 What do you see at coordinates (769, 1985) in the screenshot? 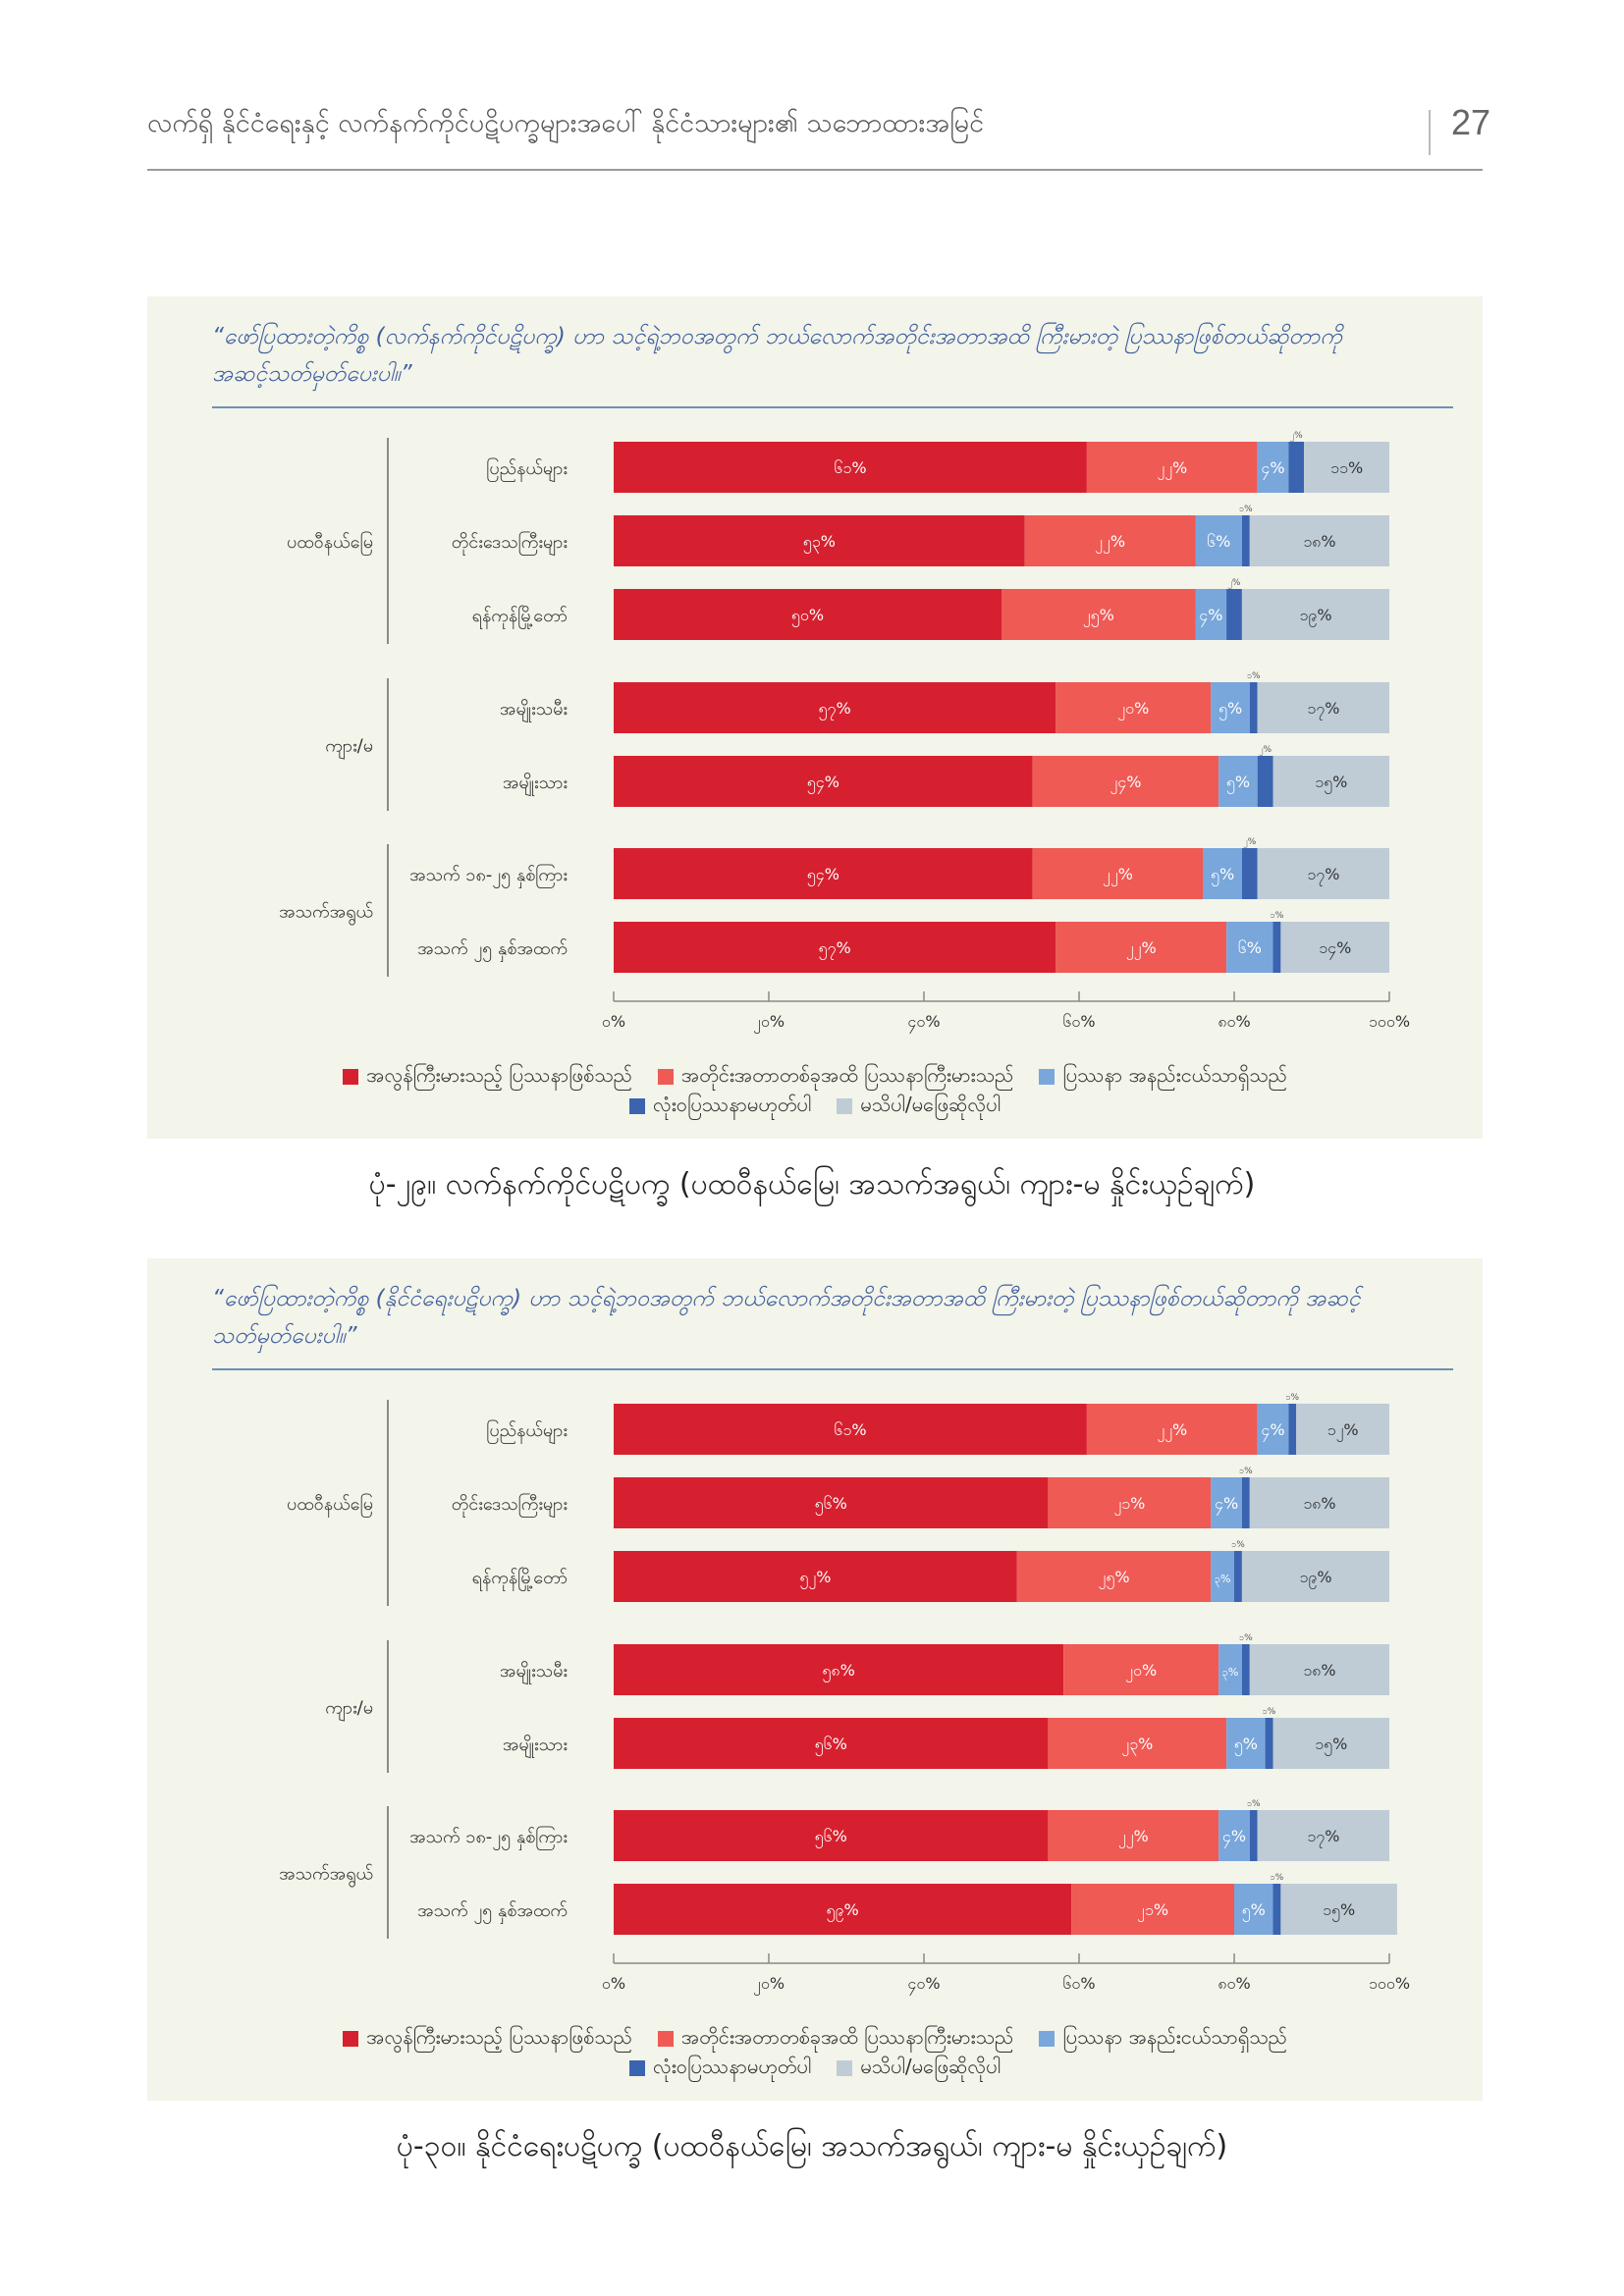
I see `x-tick-label: ၂၀%` at bounding box center [769, 1985].